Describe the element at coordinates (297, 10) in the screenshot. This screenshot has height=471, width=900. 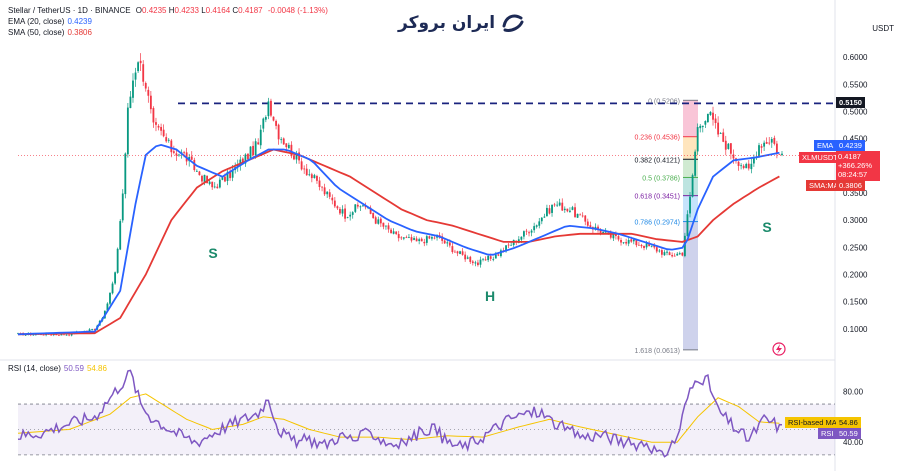
I see `change-value: -0.0048 (-1.13%)` at that location.